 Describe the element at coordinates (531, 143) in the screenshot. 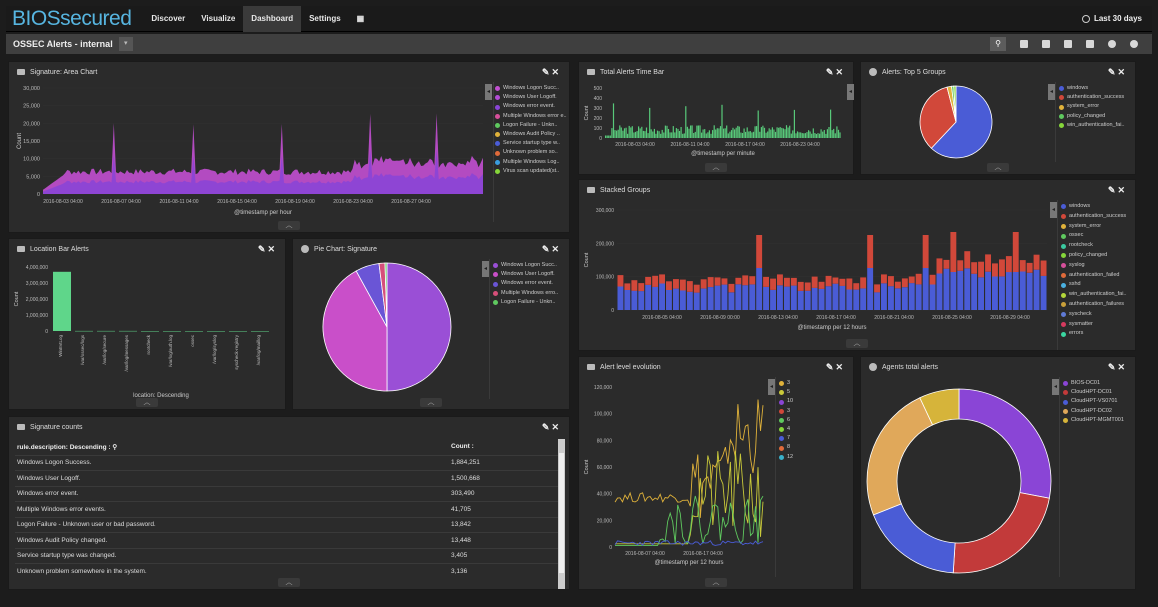

I see `legend-item: Service startup type w..` at that location.